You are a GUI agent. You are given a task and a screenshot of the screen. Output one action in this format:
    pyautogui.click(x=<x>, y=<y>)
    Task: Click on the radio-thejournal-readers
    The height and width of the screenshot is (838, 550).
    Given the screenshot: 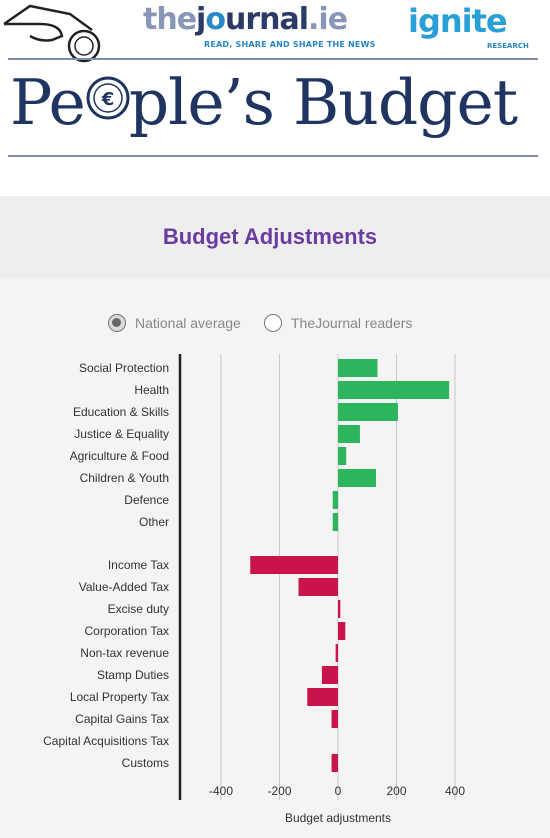 What is the action you would take?
    pyautogui.click(x=273, y=323)
    